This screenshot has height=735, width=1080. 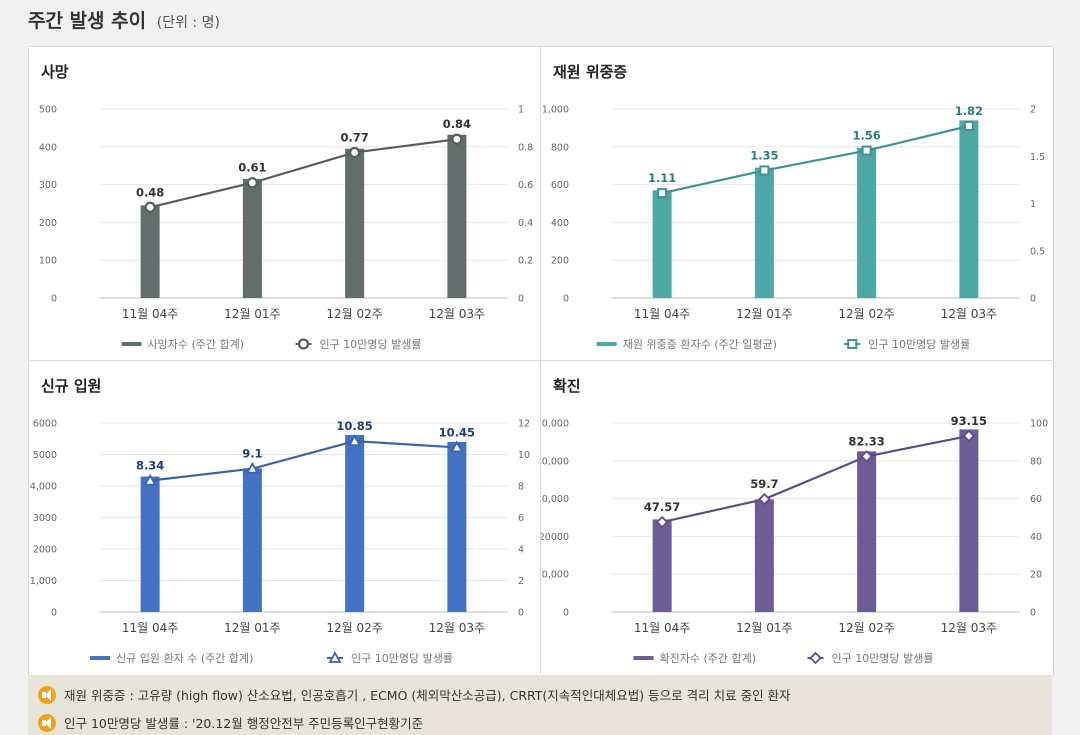 I want to click on y-tick-label-left: 20000, so click(x=555, y=537).